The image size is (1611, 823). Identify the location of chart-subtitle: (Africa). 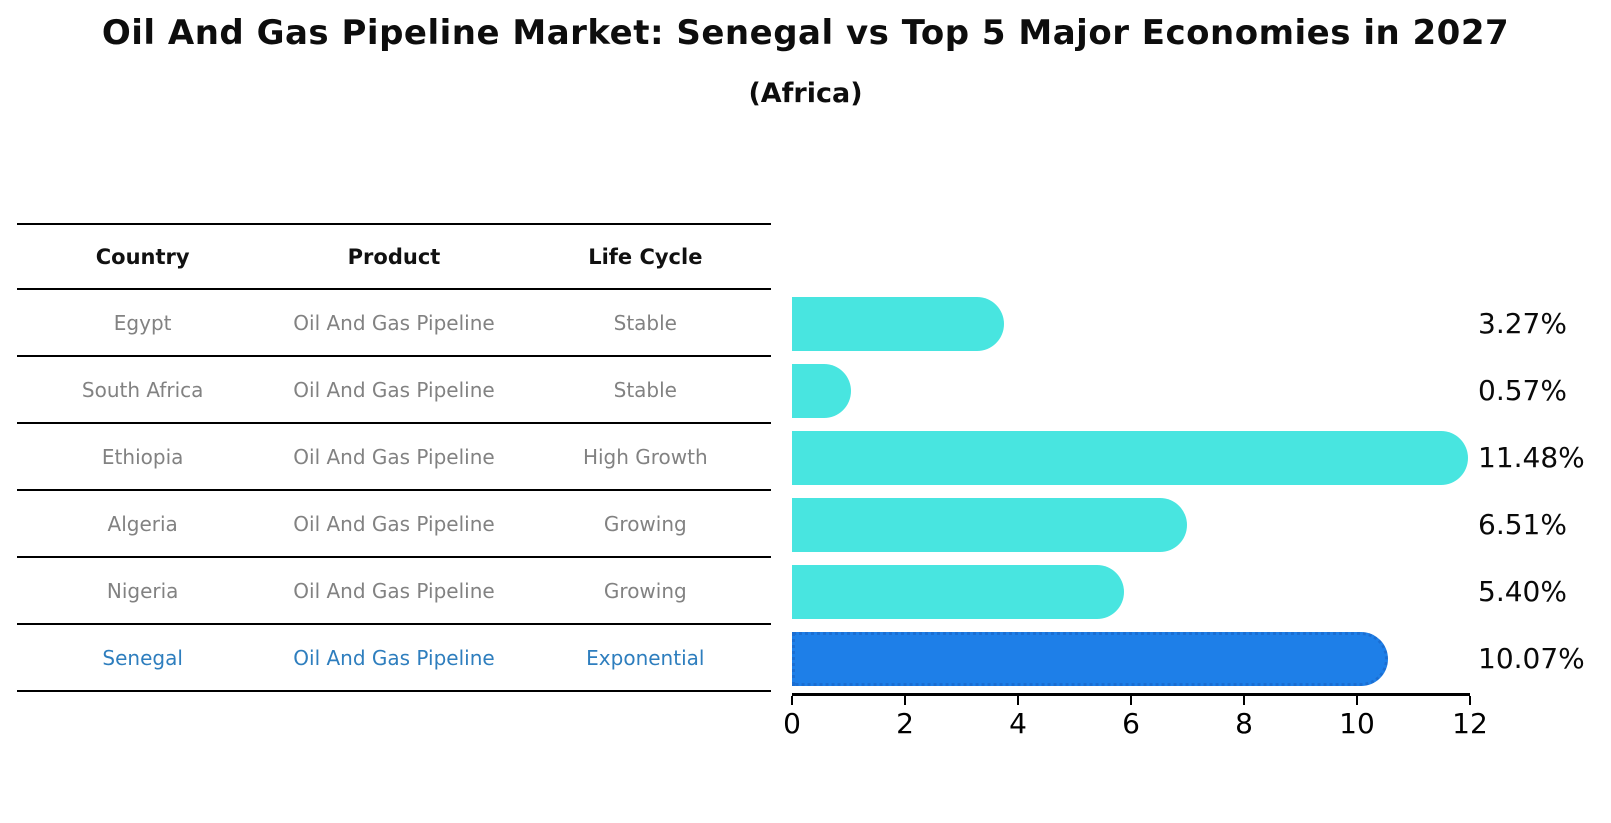
(805, 93).